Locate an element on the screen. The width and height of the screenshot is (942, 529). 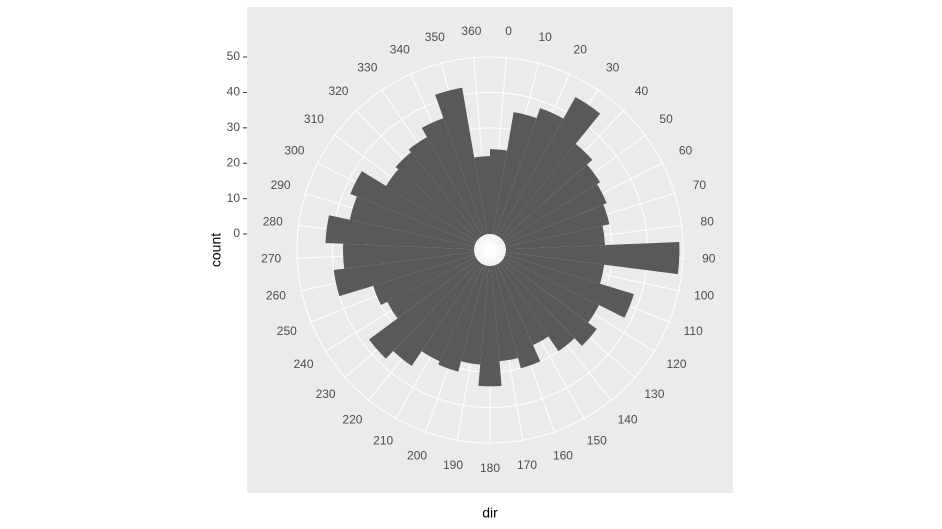
x-tick-label: 100 is located at coordinates (704, 295).